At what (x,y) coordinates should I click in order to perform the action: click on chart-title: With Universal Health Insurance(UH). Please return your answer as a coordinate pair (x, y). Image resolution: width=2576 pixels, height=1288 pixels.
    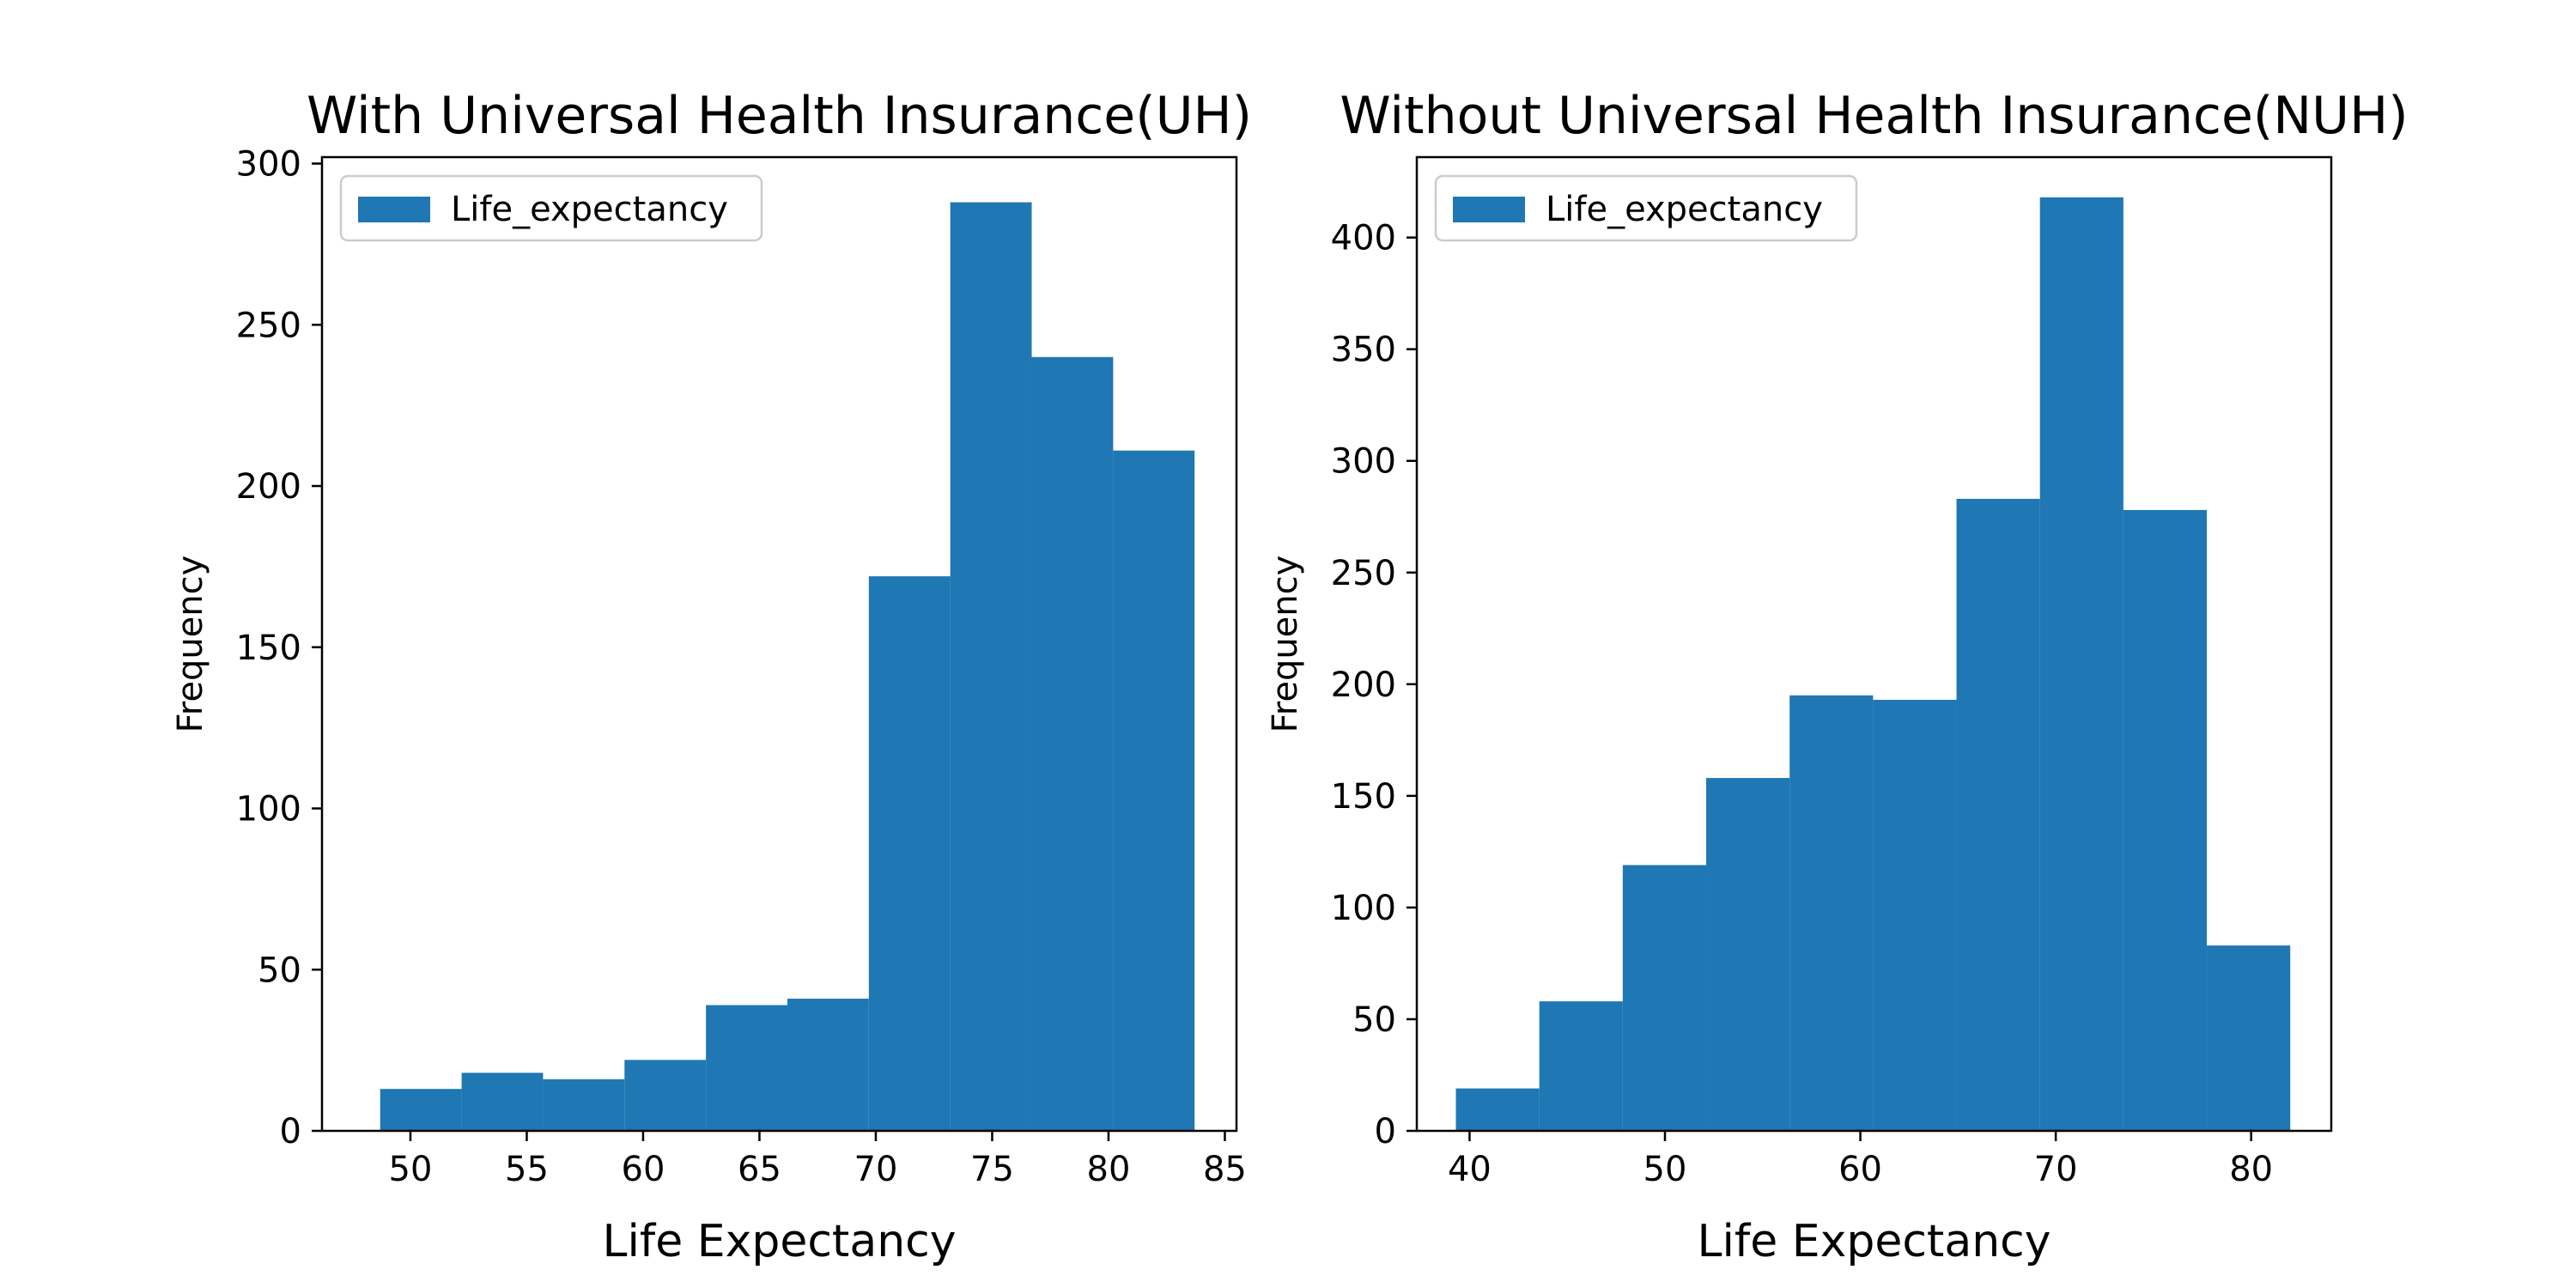
    Looking at the image, I should click on (779, 116).